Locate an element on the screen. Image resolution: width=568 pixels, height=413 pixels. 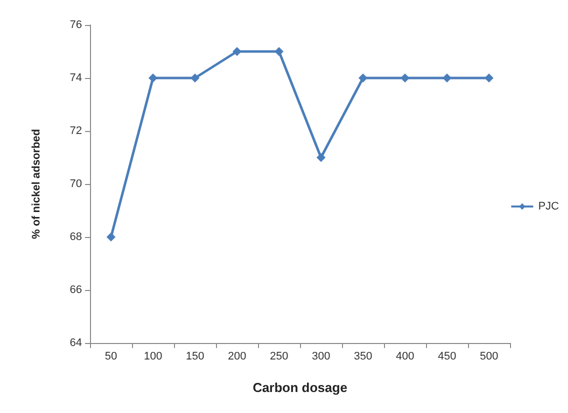
x-tick-label: 300 is located at coordinates (321, 356).